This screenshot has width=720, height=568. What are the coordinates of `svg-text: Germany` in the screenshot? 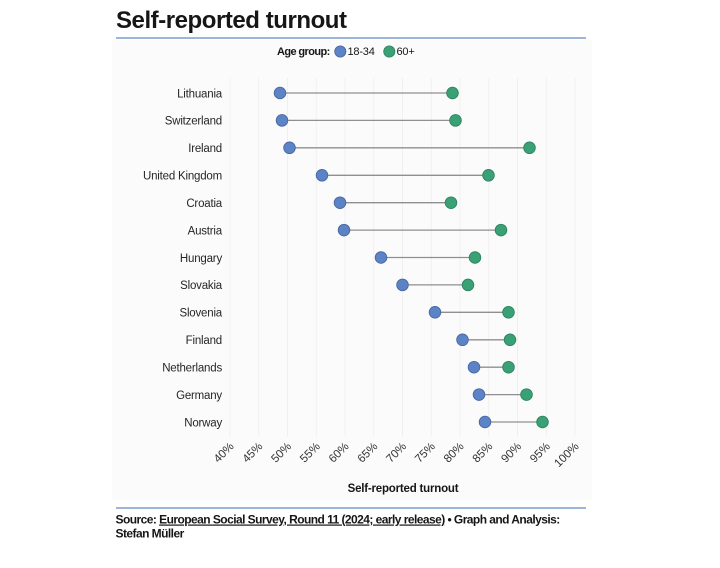 It's located at (199, 396).